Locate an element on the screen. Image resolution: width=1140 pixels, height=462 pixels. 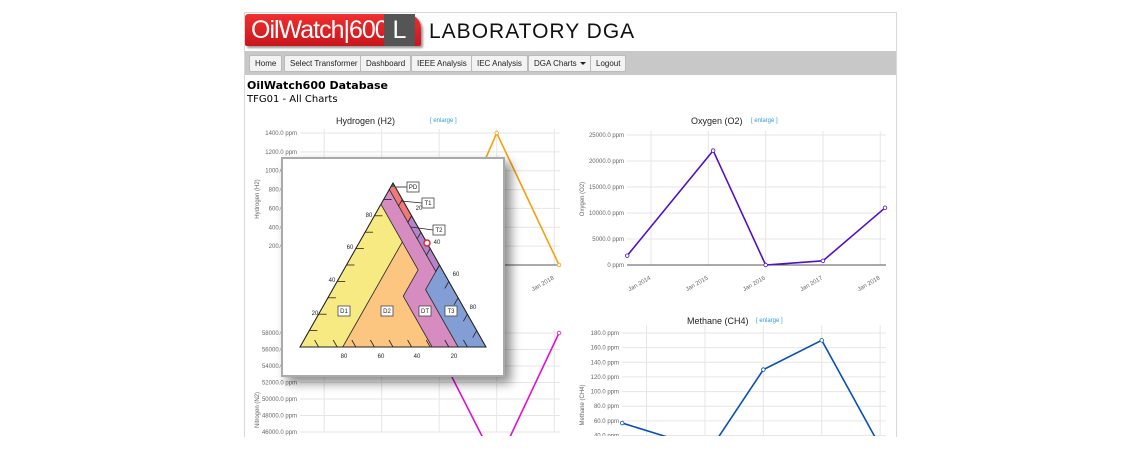
y-tick-label: 46000.0 ppm is located at coordinates (279, 433).